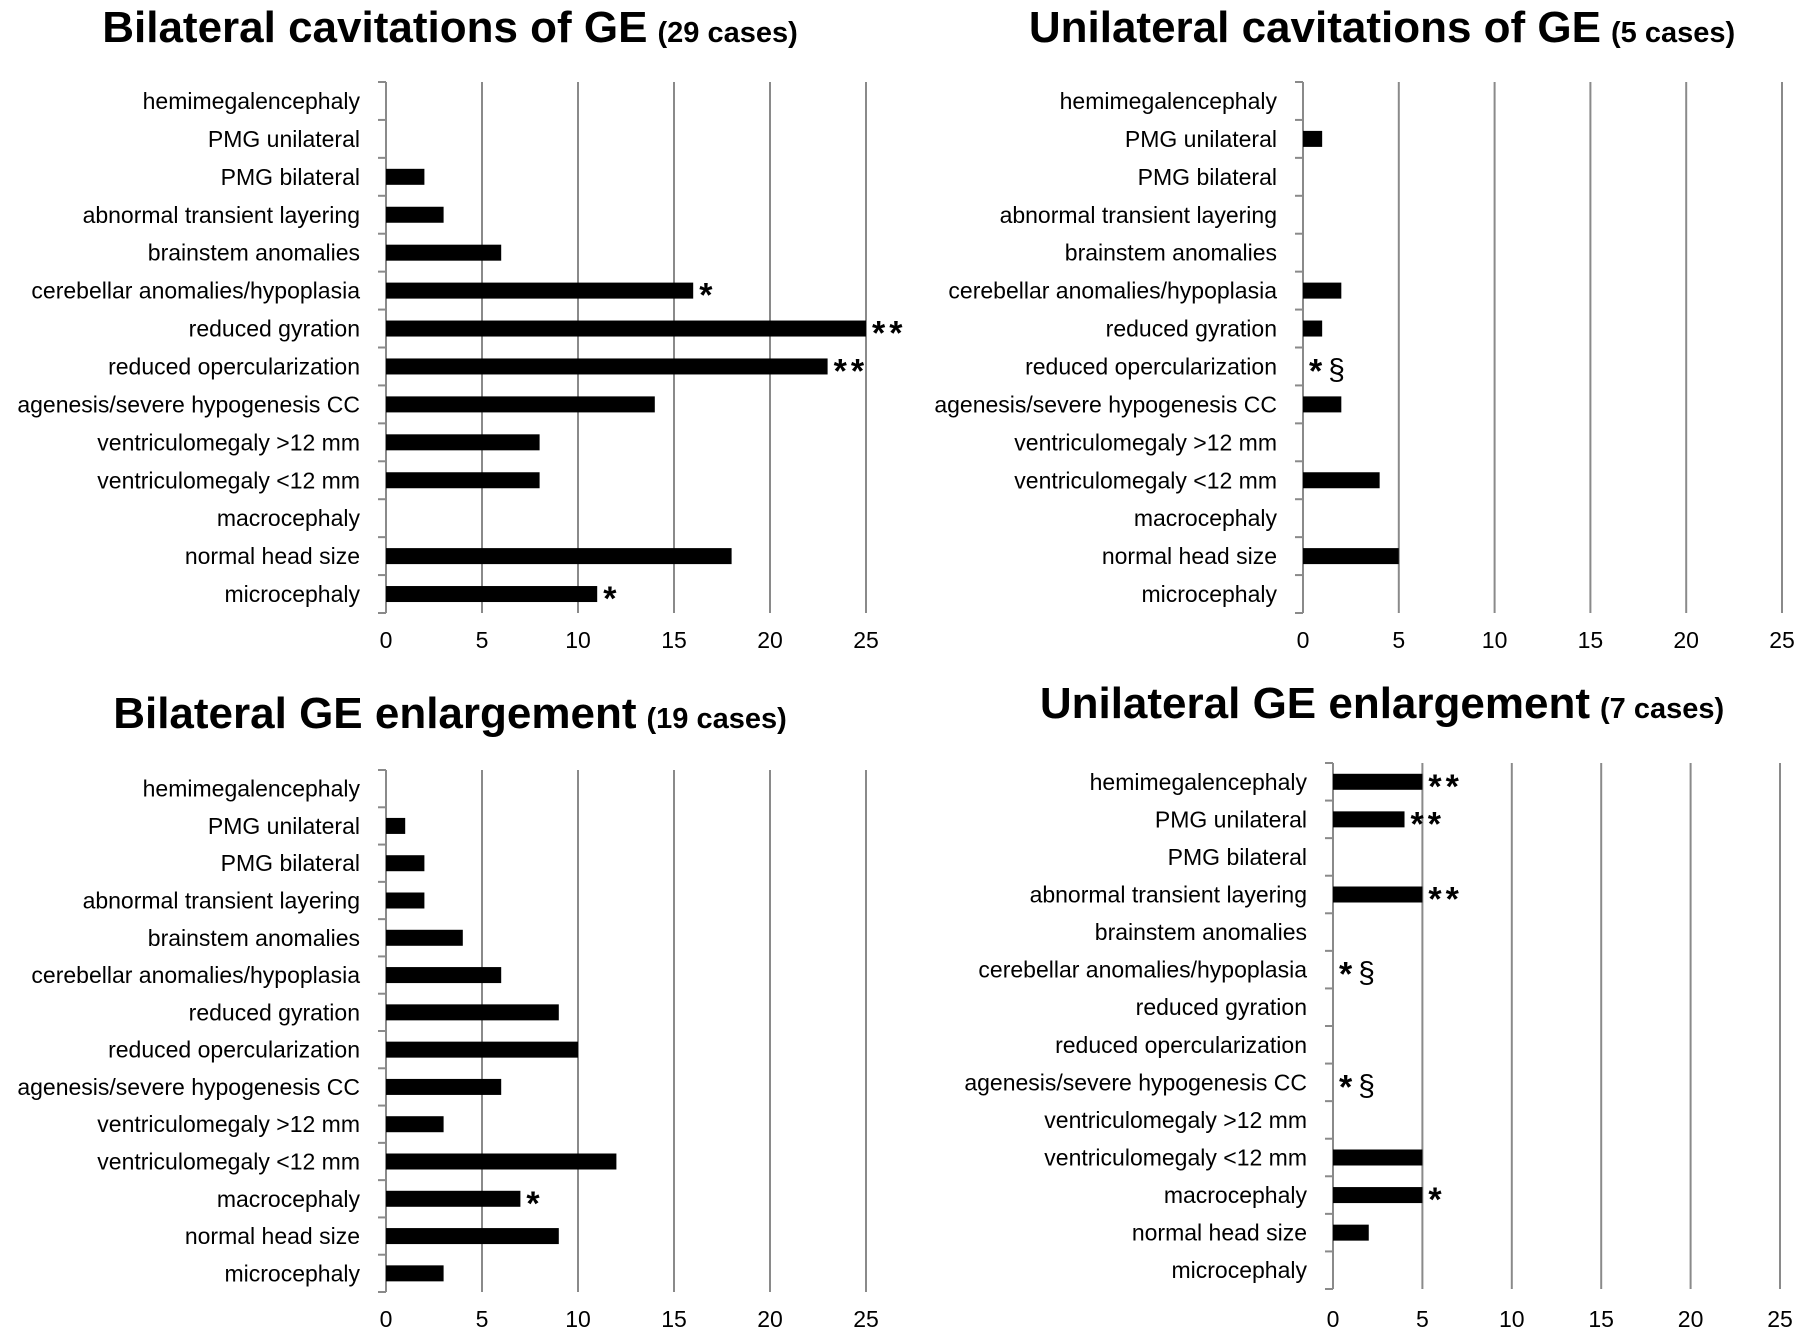 The image size is (1800, 1333). Describe the element at coordinates (1168, 895) in the screenshot. I see `category-label: abnormal transient layering` at that location.